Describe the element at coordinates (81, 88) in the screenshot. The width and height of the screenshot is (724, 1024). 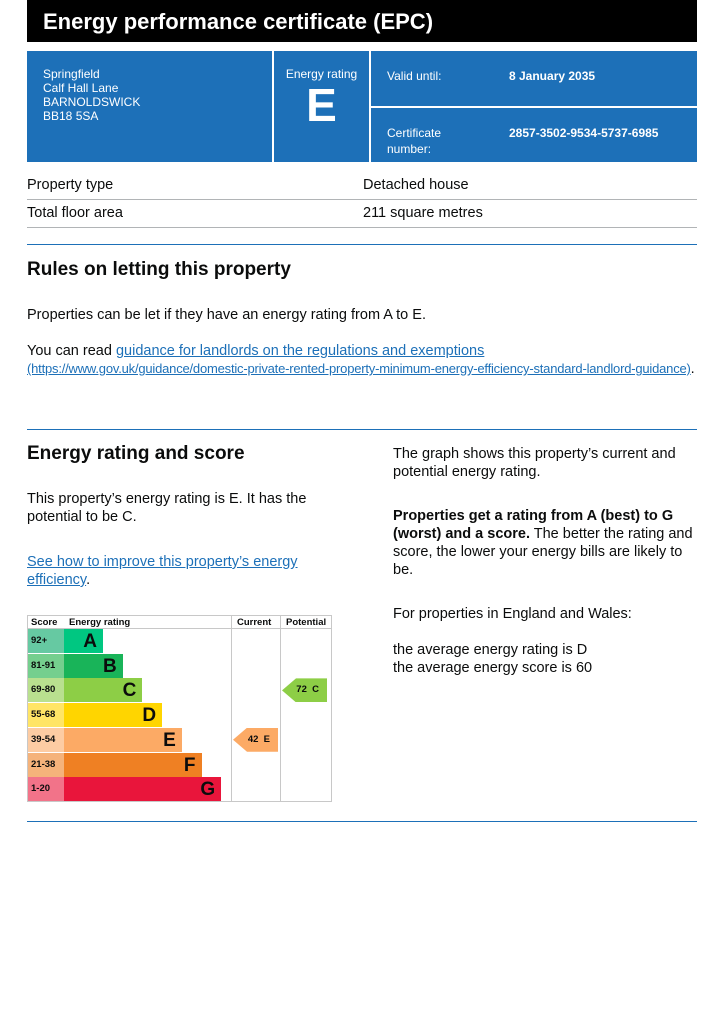
I see `address-line: Calf Hall Lane` at that location.